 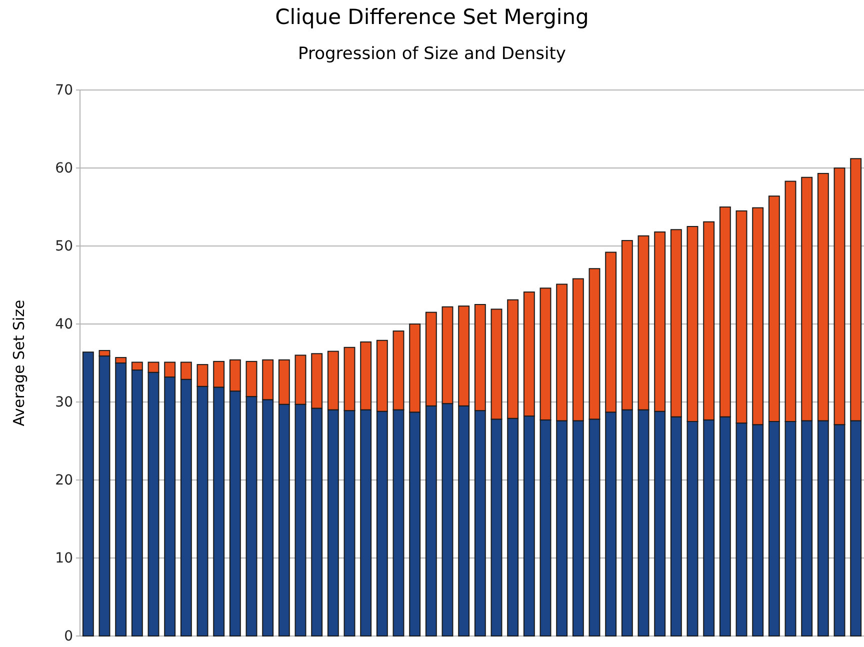 I want to click on y-tick-label: 20, so click(x=64, y=480).